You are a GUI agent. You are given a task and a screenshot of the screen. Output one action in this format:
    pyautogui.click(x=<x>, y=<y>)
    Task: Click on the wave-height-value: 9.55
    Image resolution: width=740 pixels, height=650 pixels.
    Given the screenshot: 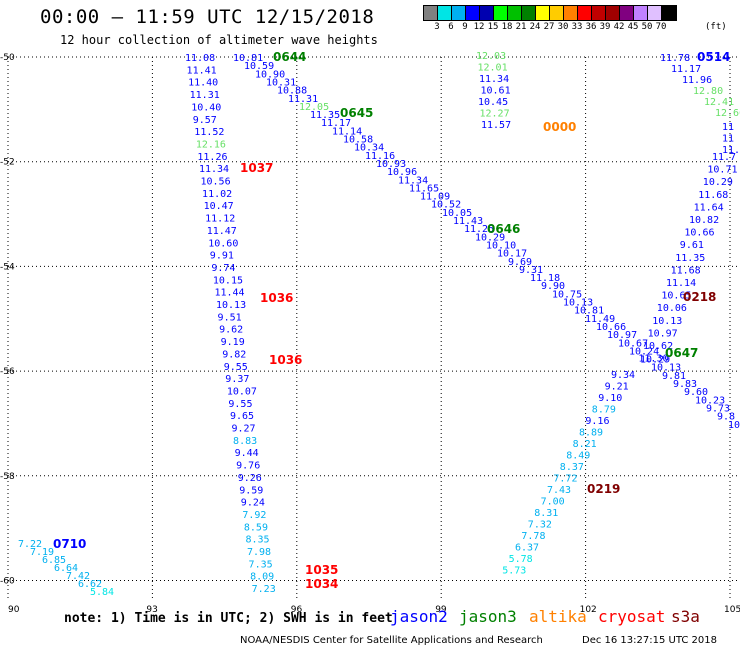 What is the action you would take?
    pyautogui.click(x=236, y=367)
    